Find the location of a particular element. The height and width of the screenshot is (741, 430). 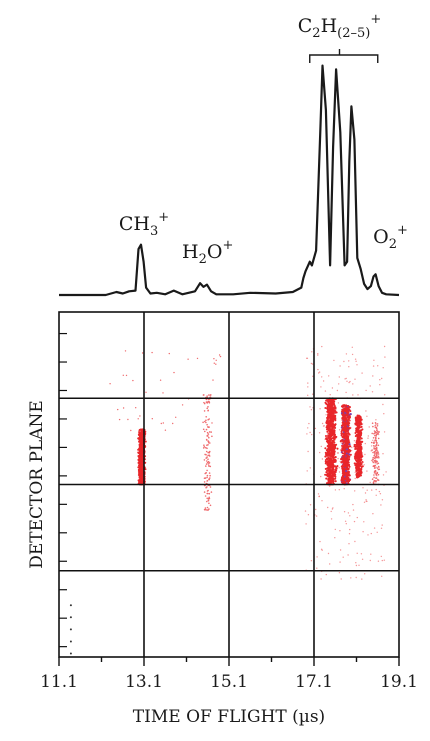

x-tick-label: 15.1 is located at coordinates (229, 682).